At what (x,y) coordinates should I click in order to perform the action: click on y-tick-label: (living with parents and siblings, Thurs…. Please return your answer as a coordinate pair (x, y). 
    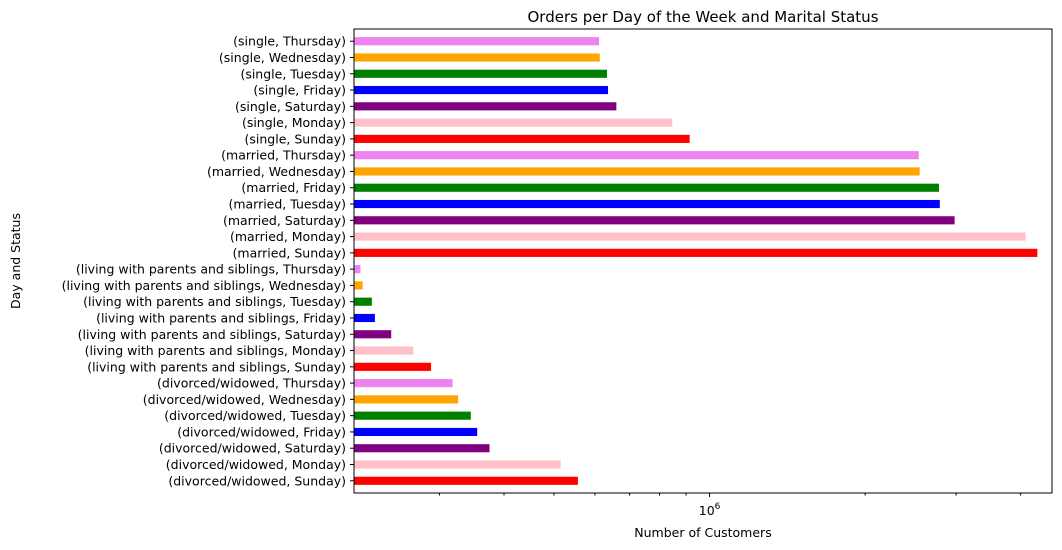
    Looking at the image, I should click on (211, 269).